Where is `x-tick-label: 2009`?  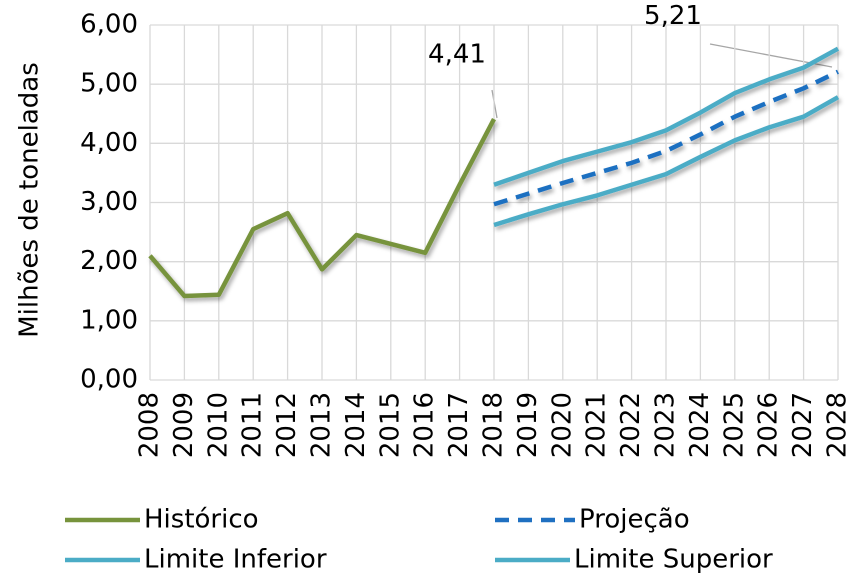
x-tick-label: 2009 is located at coordinates (184, 425).